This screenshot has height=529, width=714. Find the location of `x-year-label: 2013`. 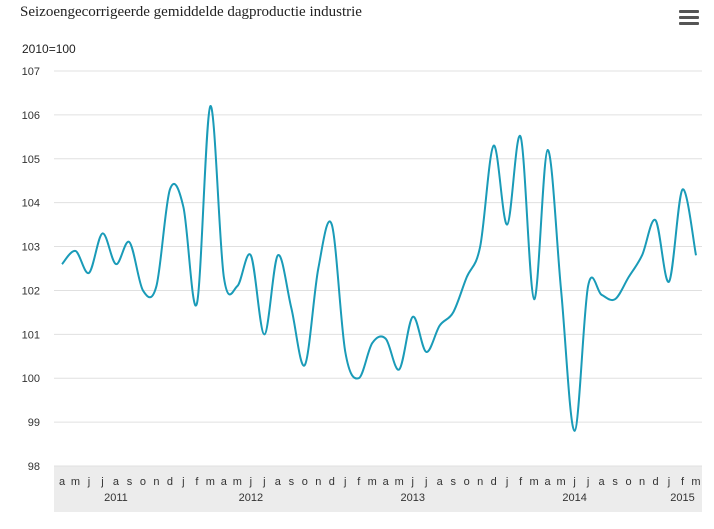

x-year-label: 2013 is located at coordinates (412, 498).